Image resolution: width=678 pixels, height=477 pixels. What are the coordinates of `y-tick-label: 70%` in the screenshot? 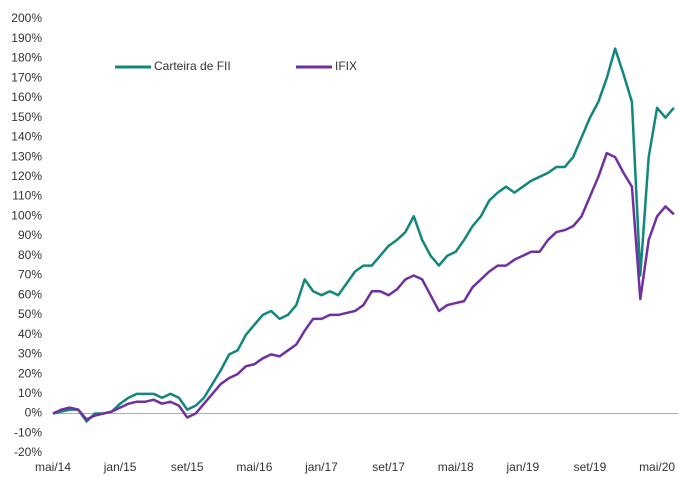 It's located at (30, 275).